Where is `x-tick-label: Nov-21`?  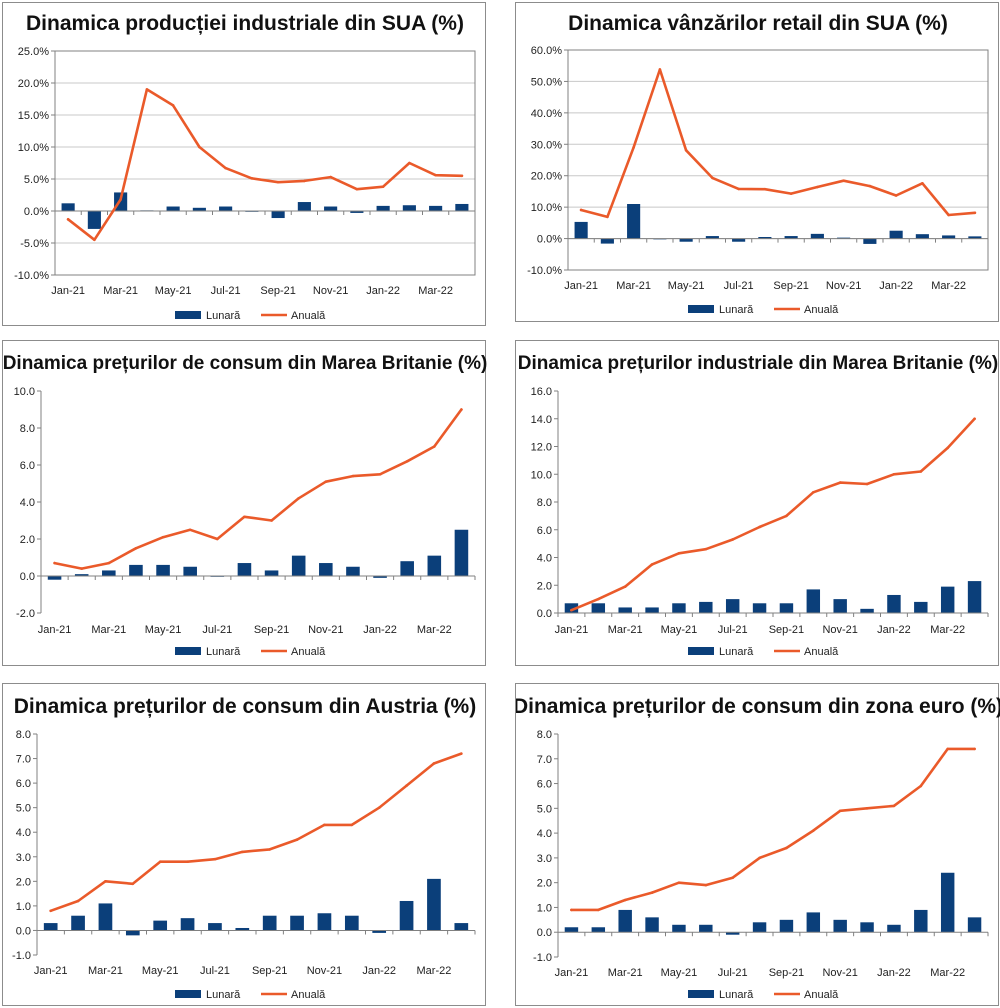
x-tick-label: Nov-21 is located at coordinates (843, 286).